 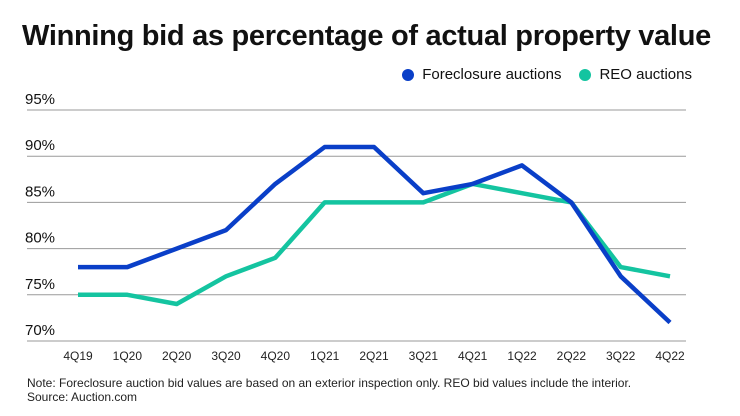 I want to click on y-tick-label: 95%, so click(x=40, y=99).